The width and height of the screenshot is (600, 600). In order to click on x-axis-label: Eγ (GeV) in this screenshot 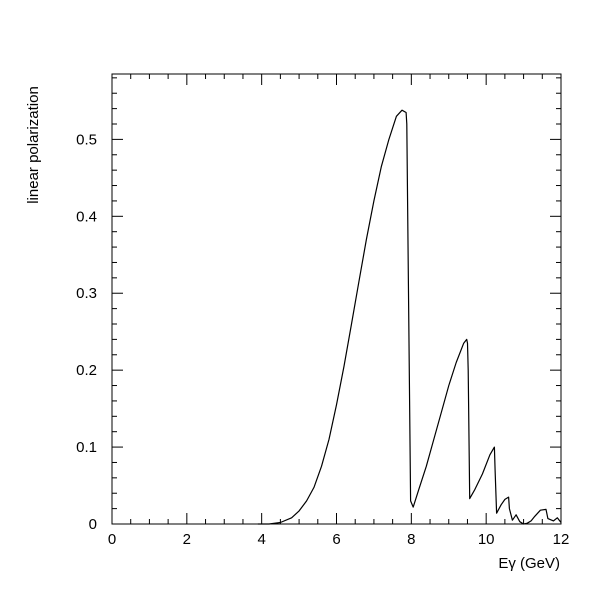, I will do `click(529, 563)`.